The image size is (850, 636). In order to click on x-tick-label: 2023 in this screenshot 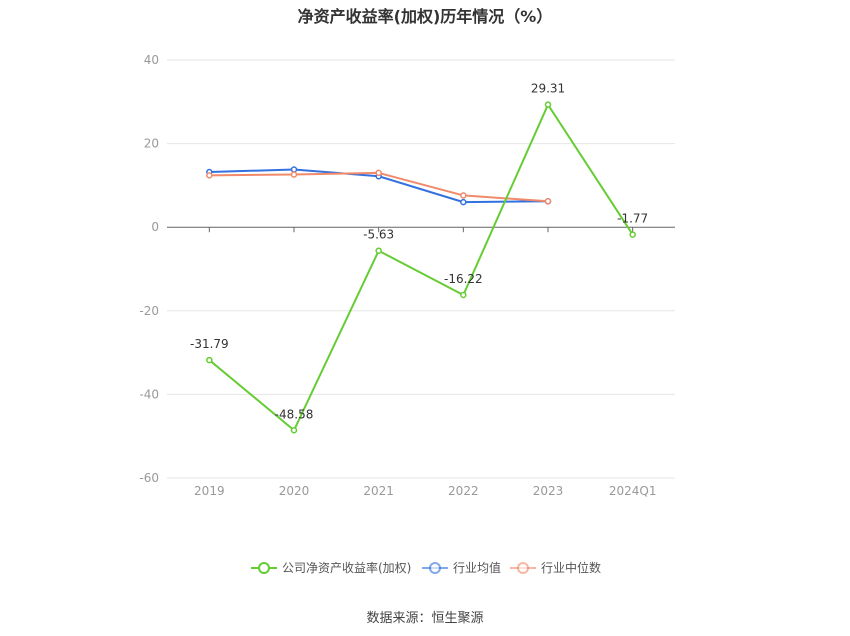, I will do `click(548, 491)`.